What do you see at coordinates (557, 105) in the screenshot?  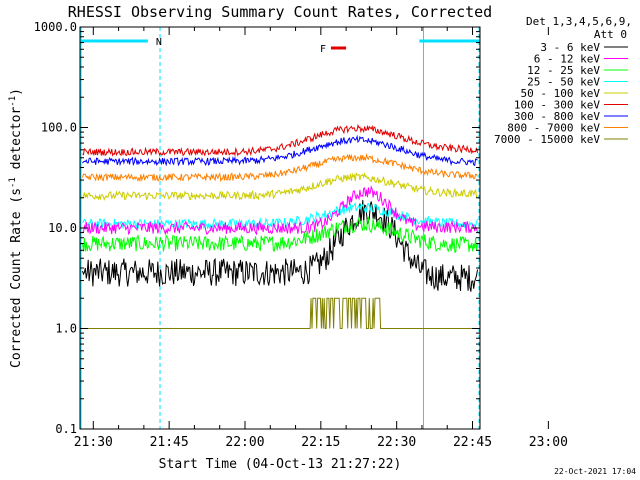 I see `legend-label: 100 - 300 keV` at bounding box center [557, 105].